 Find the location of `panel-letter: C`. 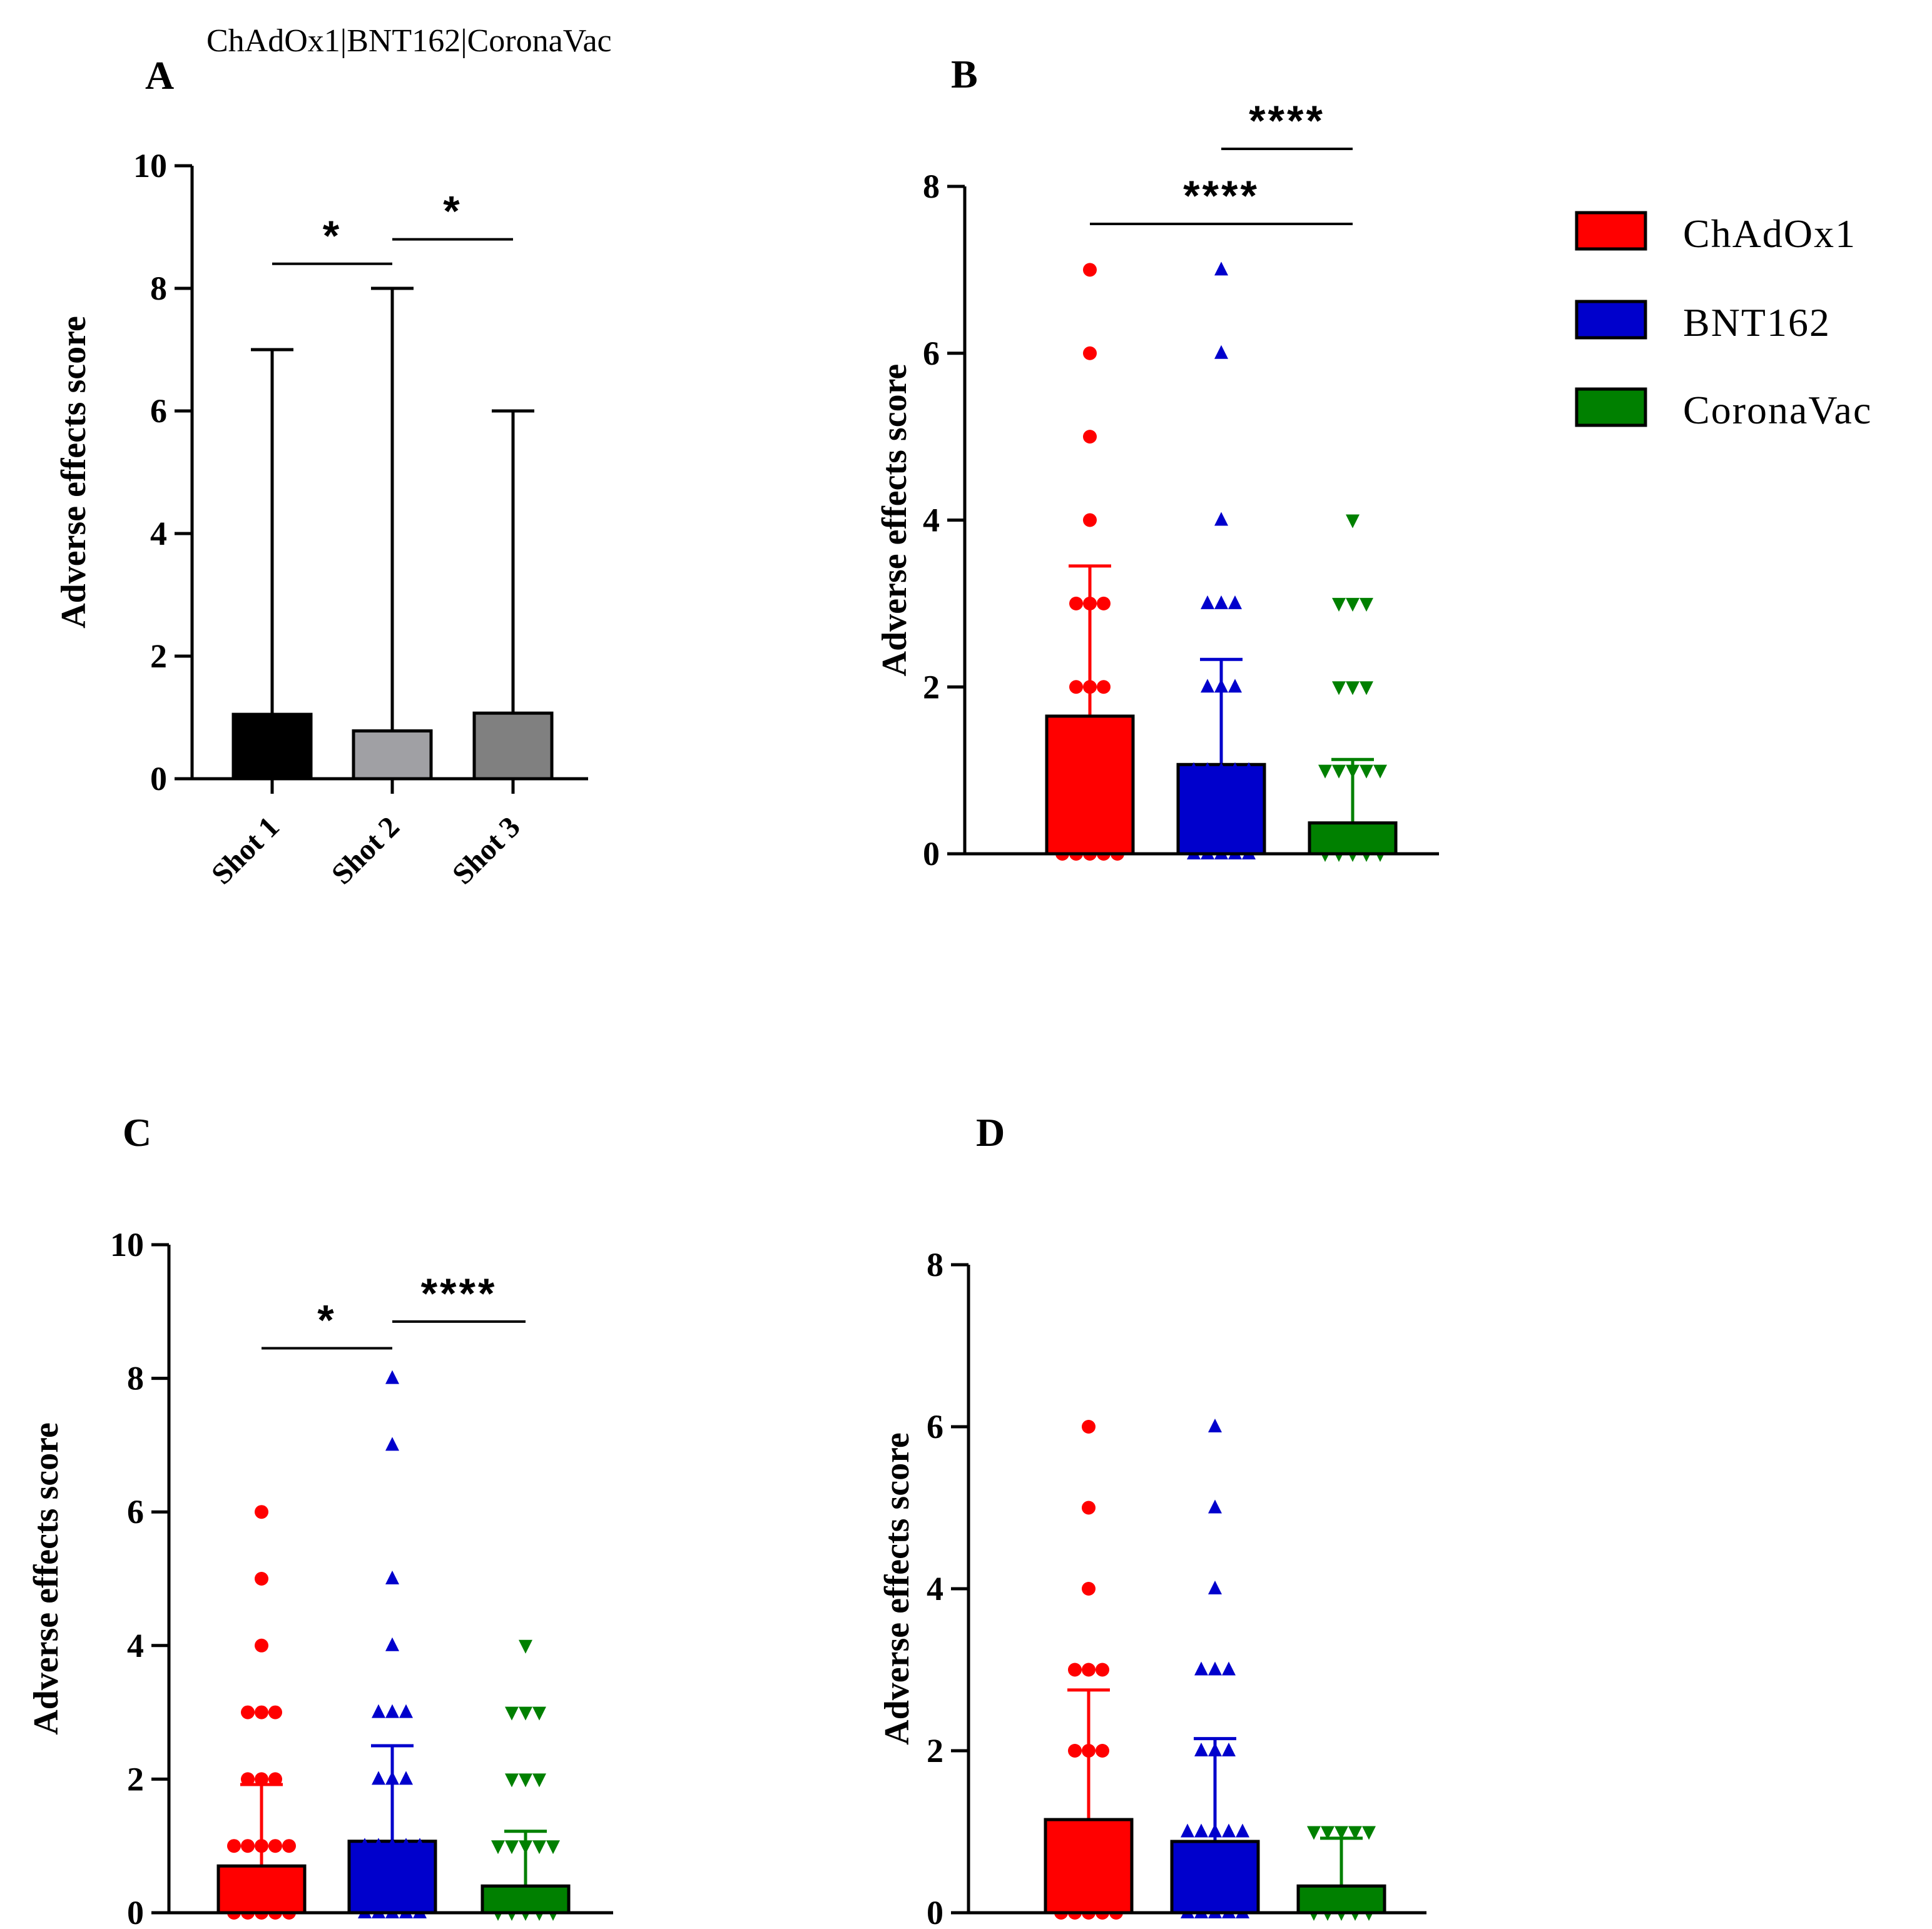

panel-letter: C is located at coordinates (137, 1132).